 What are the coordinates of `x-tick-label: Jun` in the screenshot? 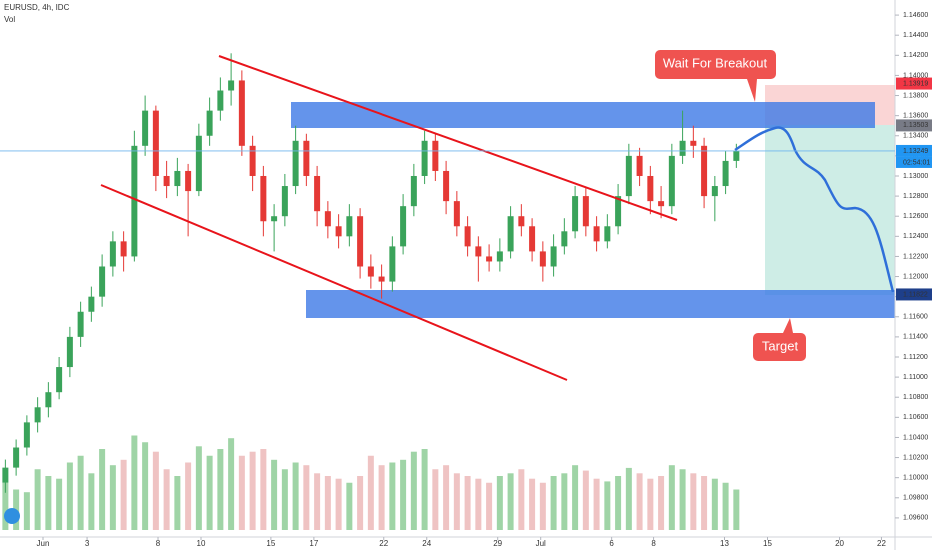 It's located at (43, 543).